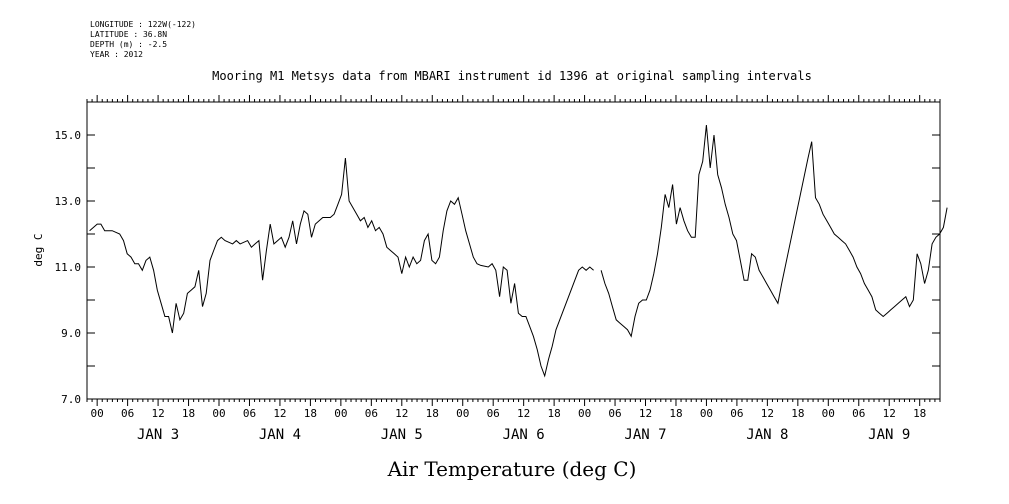  What do you see at coordinates (889, 435) in the screenshot?
I see `x-day-label: JAN 9` at bounding box center [889, 435].